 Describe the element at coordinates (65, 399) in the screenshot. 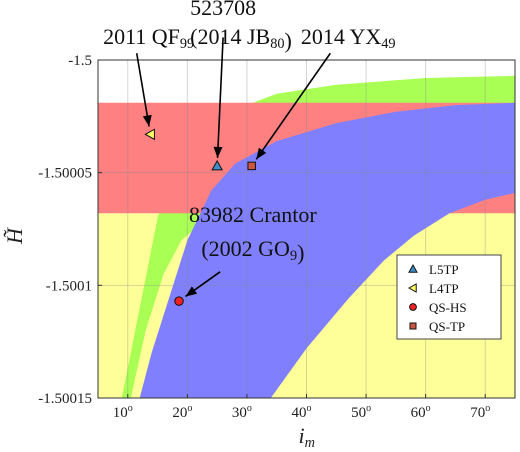

I see `y-tick-label: -1.50015` at that location.